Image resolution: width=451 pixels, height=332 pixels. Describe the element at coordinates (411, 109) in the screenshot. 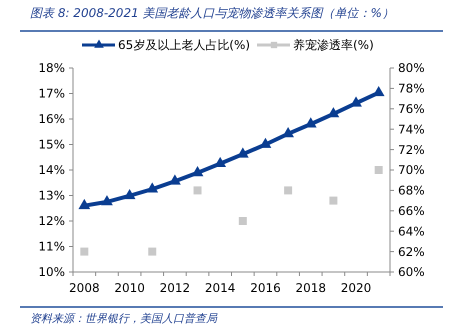

I see `y2-tick-label: 76%` at that location.